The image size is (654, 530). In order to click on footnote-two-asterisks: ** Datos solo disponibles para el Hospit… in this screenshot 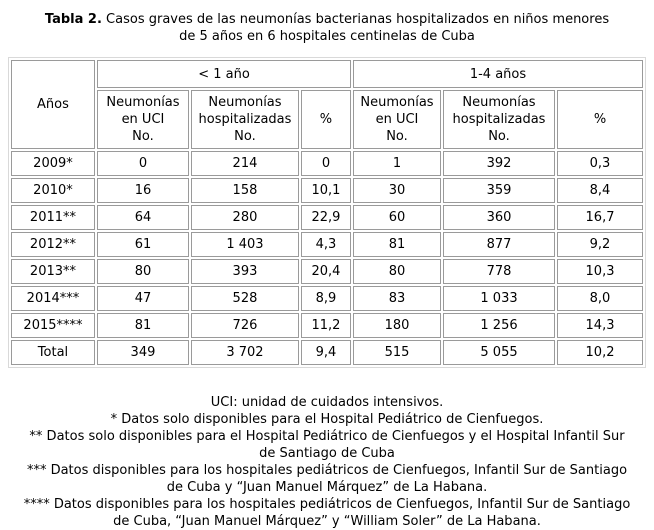, I will do `click(327, 445)`.